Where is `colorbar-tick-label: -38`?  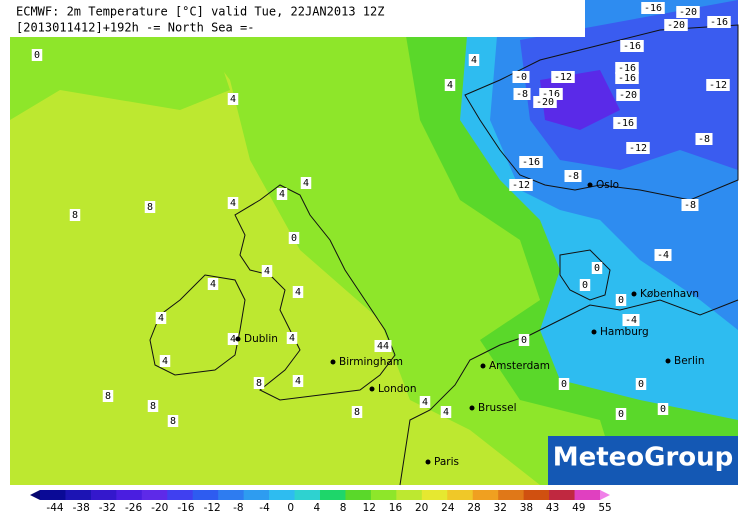
colorbar-tick-label: -38 is located at coordinates (81, 508).